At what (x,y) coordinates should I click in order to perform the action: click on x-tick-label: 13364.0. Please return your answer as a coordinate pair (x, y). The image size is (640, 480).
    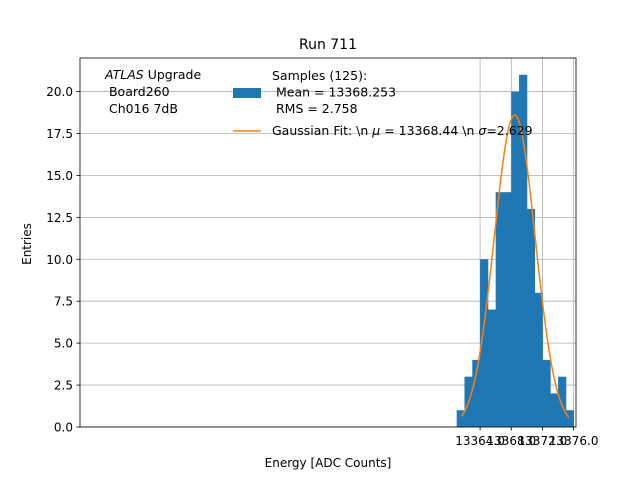
    Looking at the image, I should click on (480, 441).